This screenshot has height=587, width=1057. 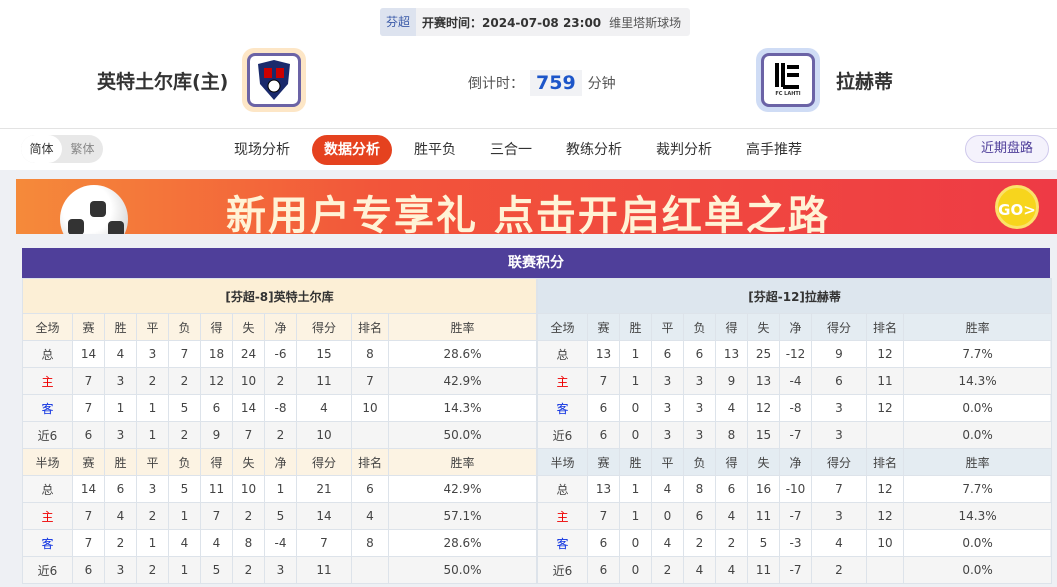 I want to click on table-row: 总 13 1 6 6 13 25 -12 9 12 7.7%, so click(x=795, y=354).